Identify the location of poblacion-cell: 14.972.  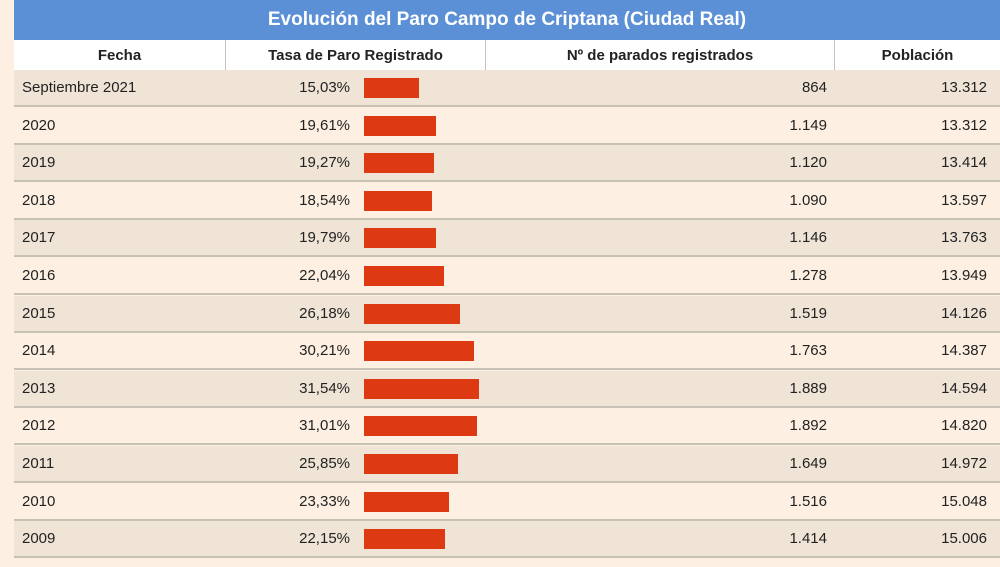
(964, 463).